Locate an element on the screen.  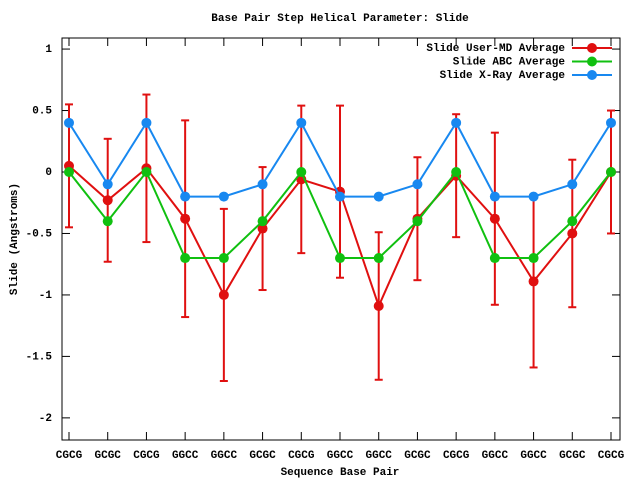
y-tick-label: -1 is located at coordinates (46, 296).